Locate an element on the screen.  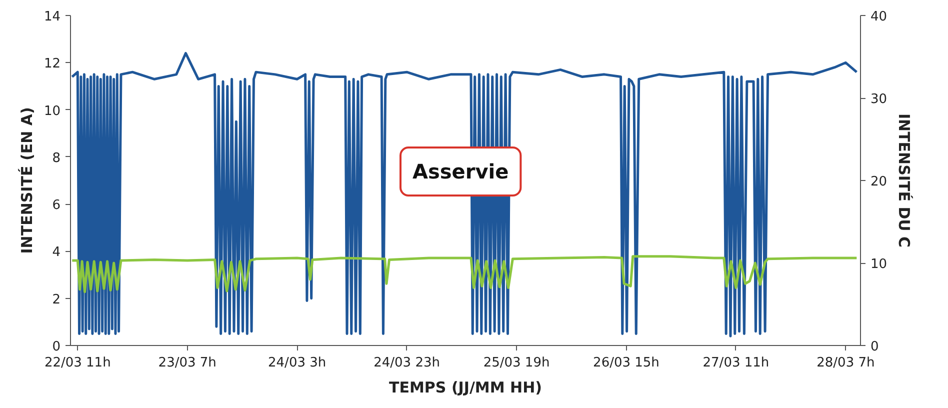
y2-axis-title: INTENSITÉ DU C is located at coordinates (904, 180).